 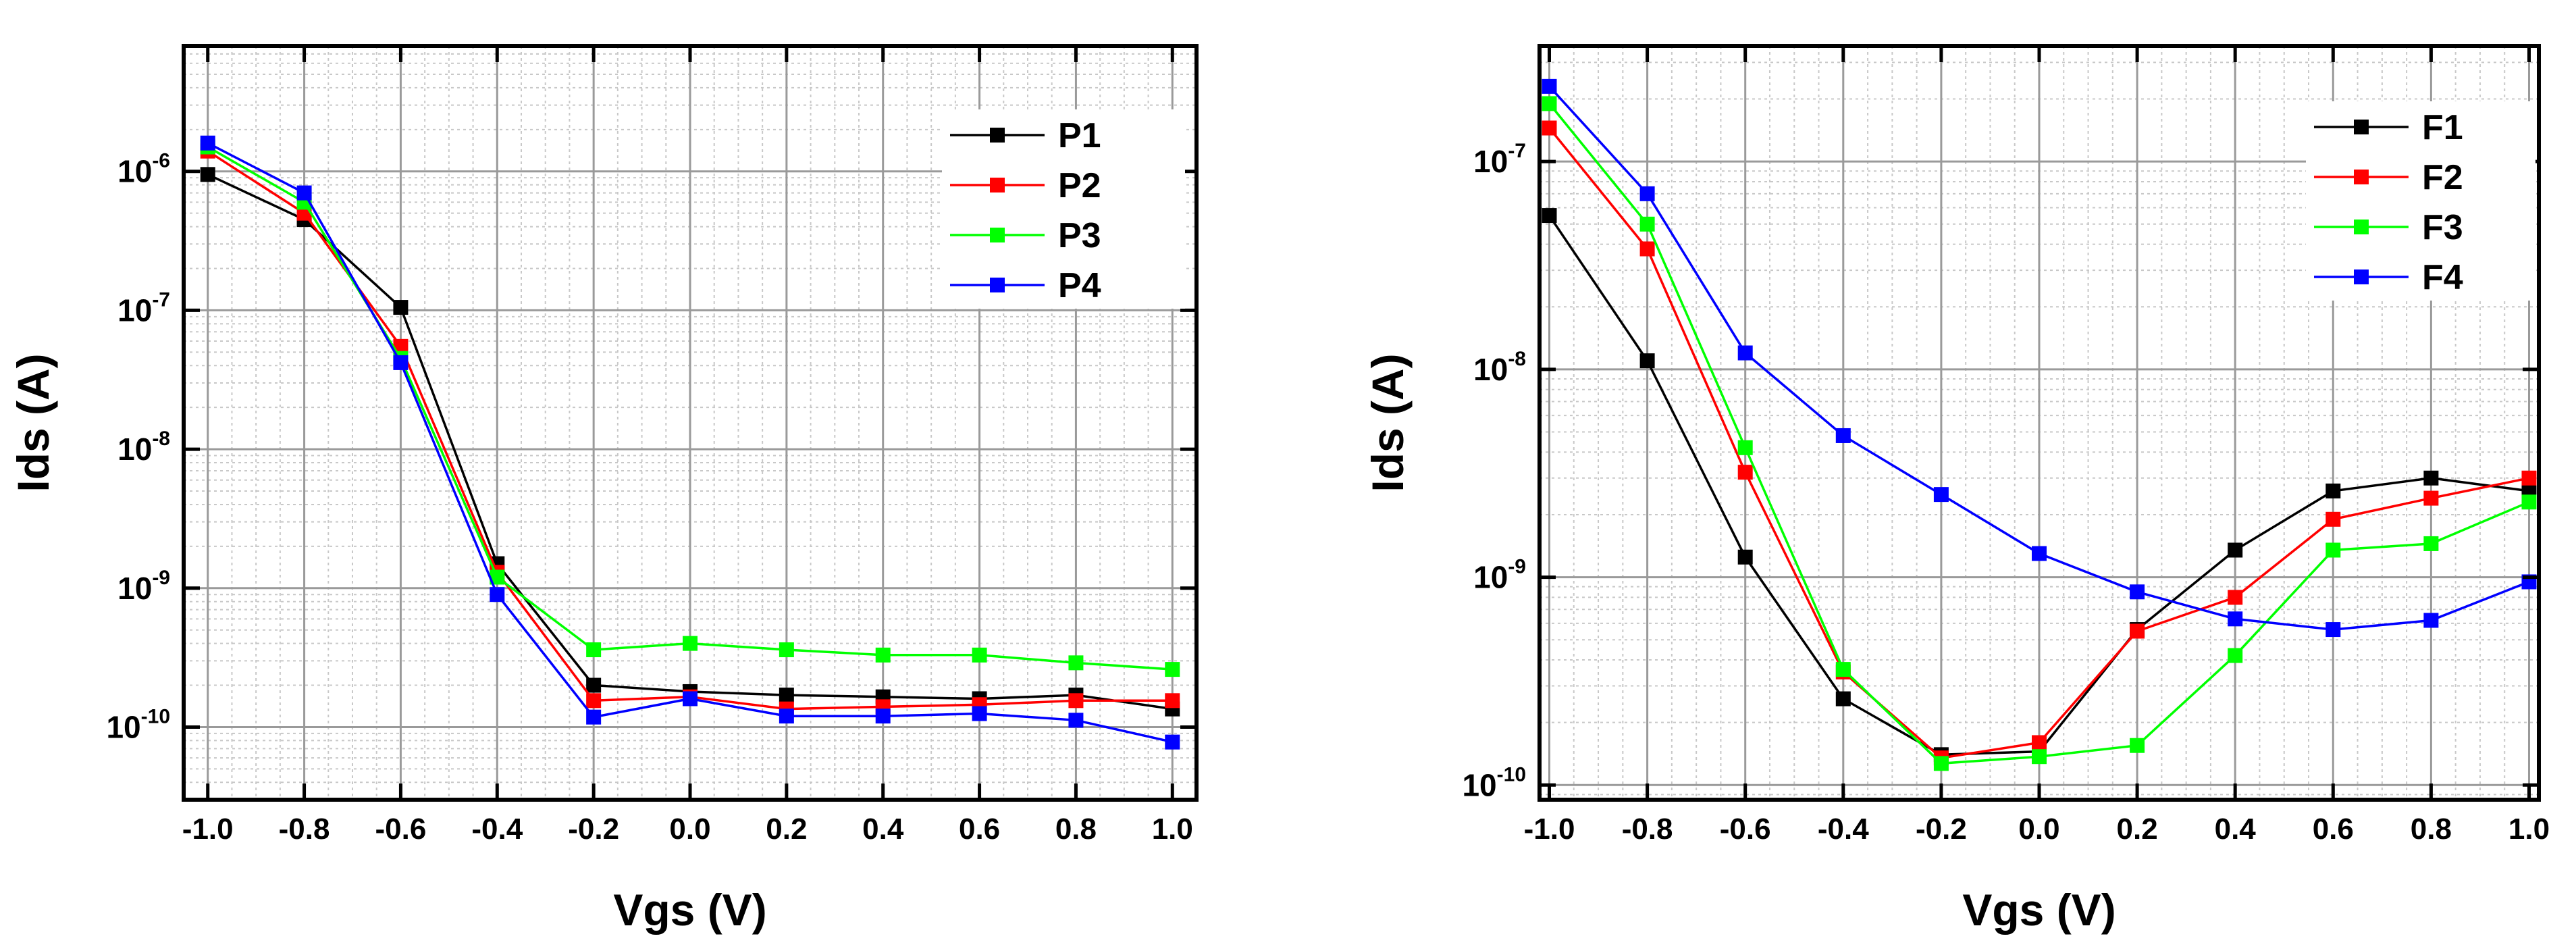 I want to click on chart-1-legend-marker-F4, so click(x=2361, y=276).